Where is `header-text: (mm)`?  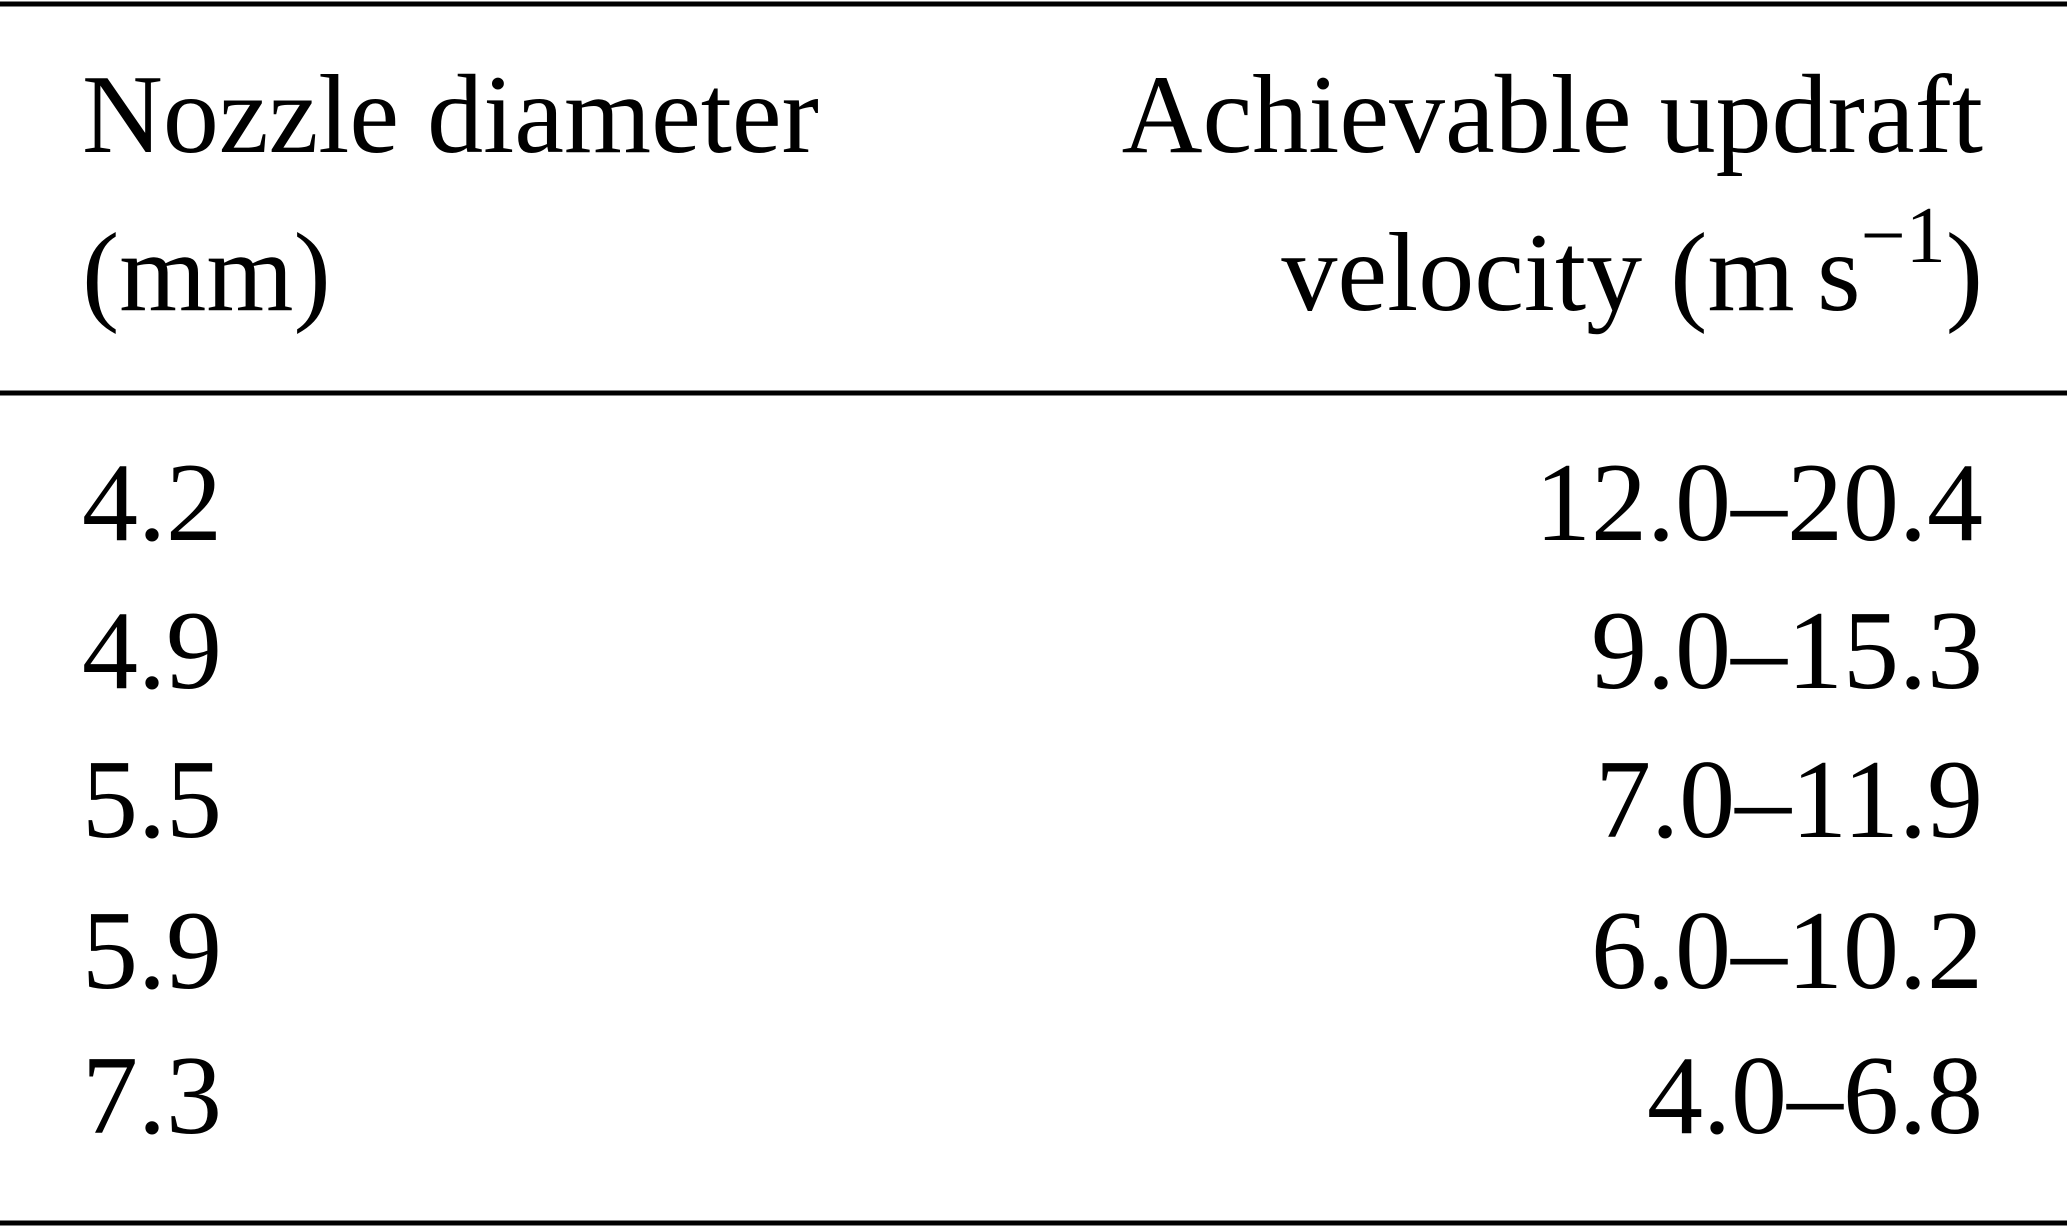
header-text: (mm) is located at coordinates (206, 273).